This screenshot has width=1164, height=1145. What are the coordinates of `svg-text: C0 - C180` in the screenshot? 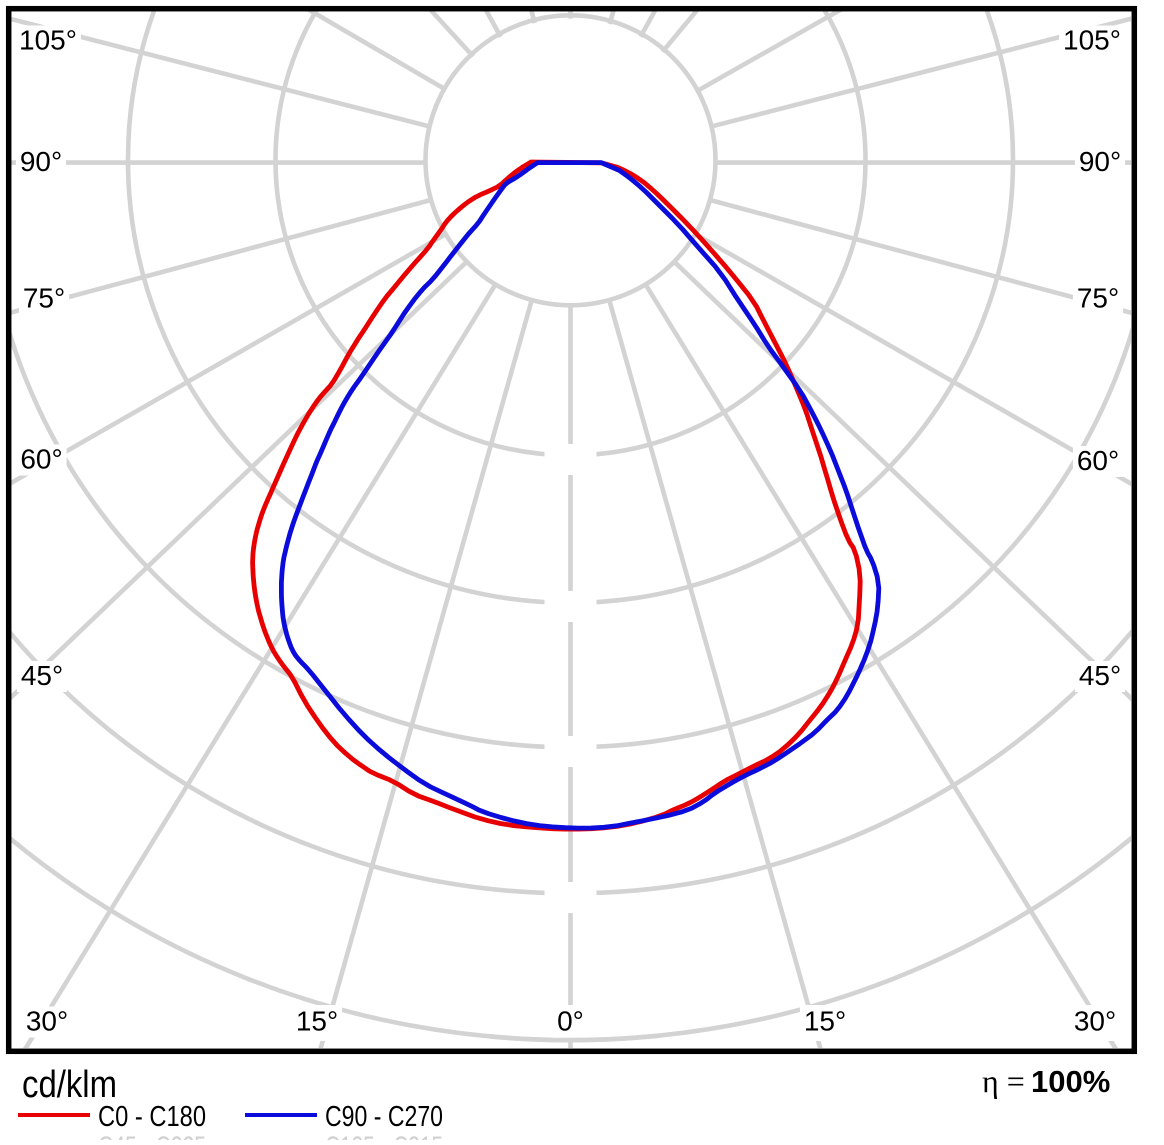 It's located at (152, 1117).